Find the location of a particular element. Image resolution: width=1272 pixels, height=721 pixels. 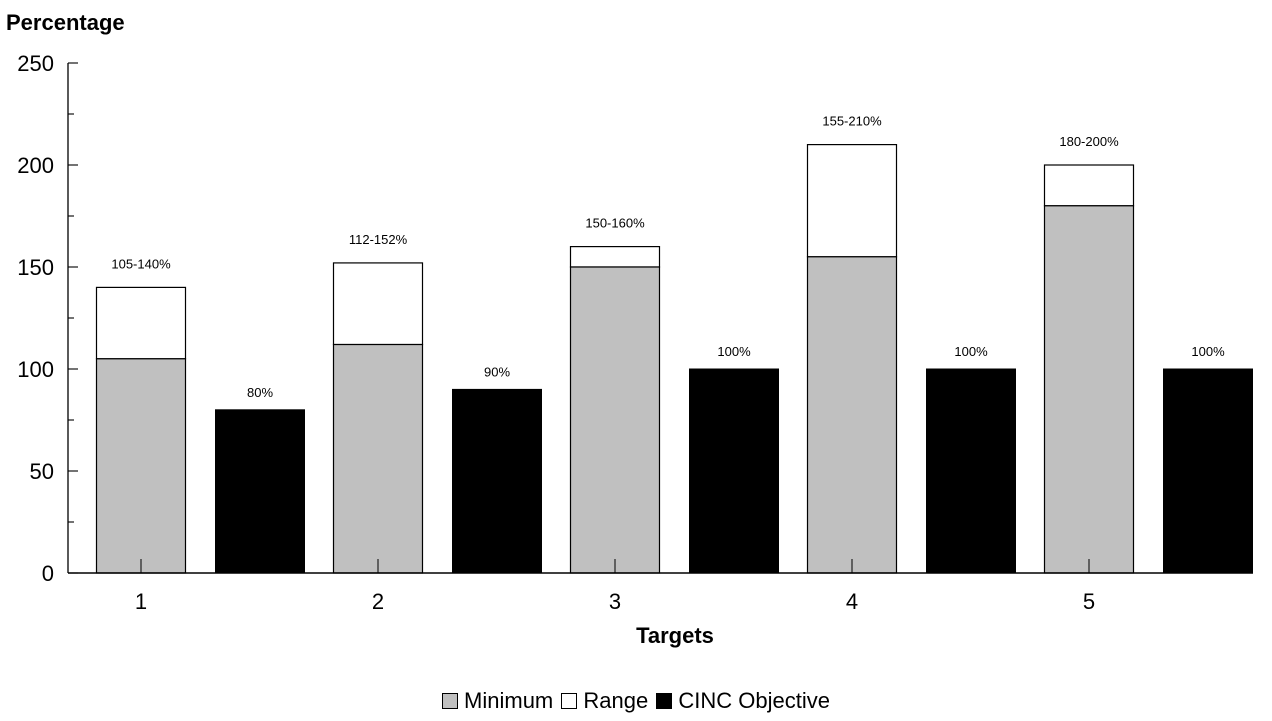

y-tick-label: 50 is located at coordinates (42, 471).